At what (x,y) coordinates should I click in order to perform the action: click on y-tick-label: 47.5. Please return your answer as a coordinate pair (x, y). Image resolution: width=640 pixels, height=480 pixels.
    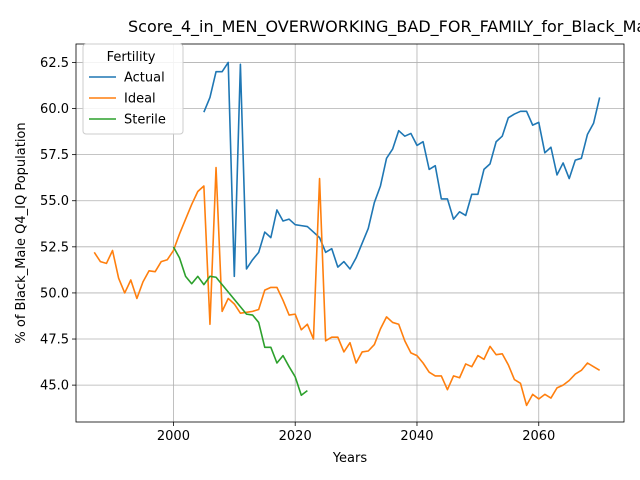
    Looking at the image, I should click on (54, 340).